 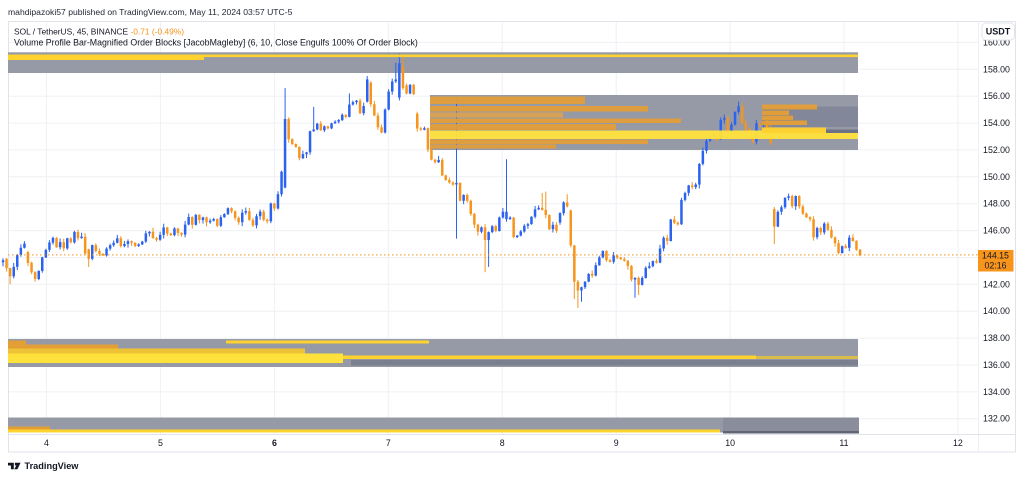 What do you see at coordinates (996, 419) in the screenshot?
I see `svg-text: 132.00` at bounding box center [996, 419].